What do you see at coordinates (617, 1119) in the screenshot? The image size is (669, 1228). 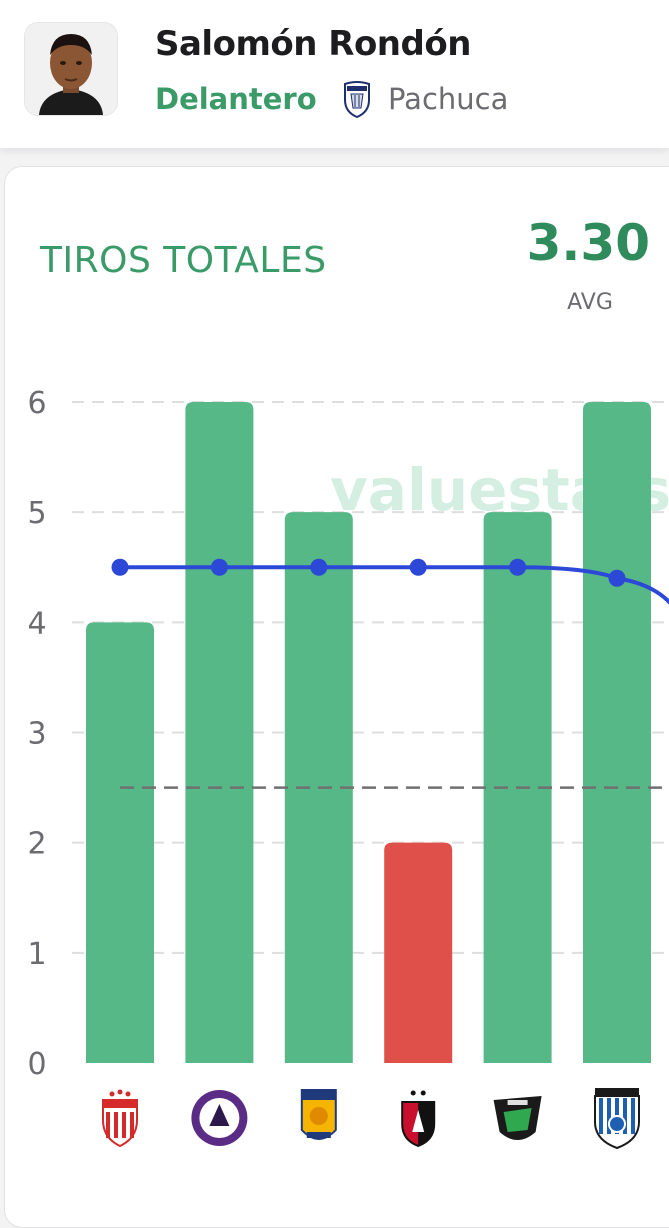 I see `queretaro-crest-icon` at bounding box center [617, 1119].